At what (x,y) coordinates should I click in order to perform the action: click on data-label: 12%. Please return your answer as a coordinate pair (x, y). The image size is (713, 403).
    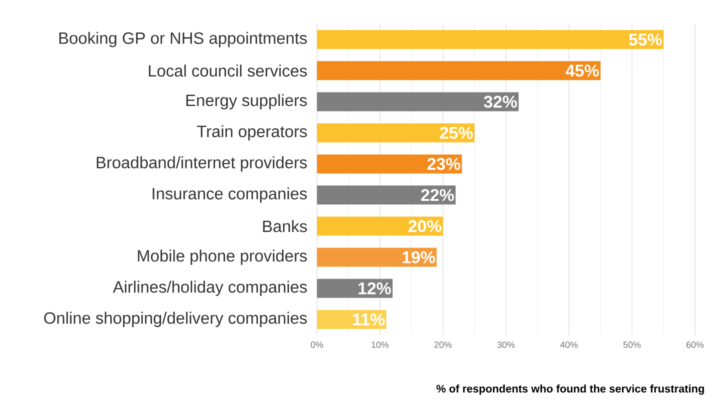
    Looking at the image, I should click on (374, 288).